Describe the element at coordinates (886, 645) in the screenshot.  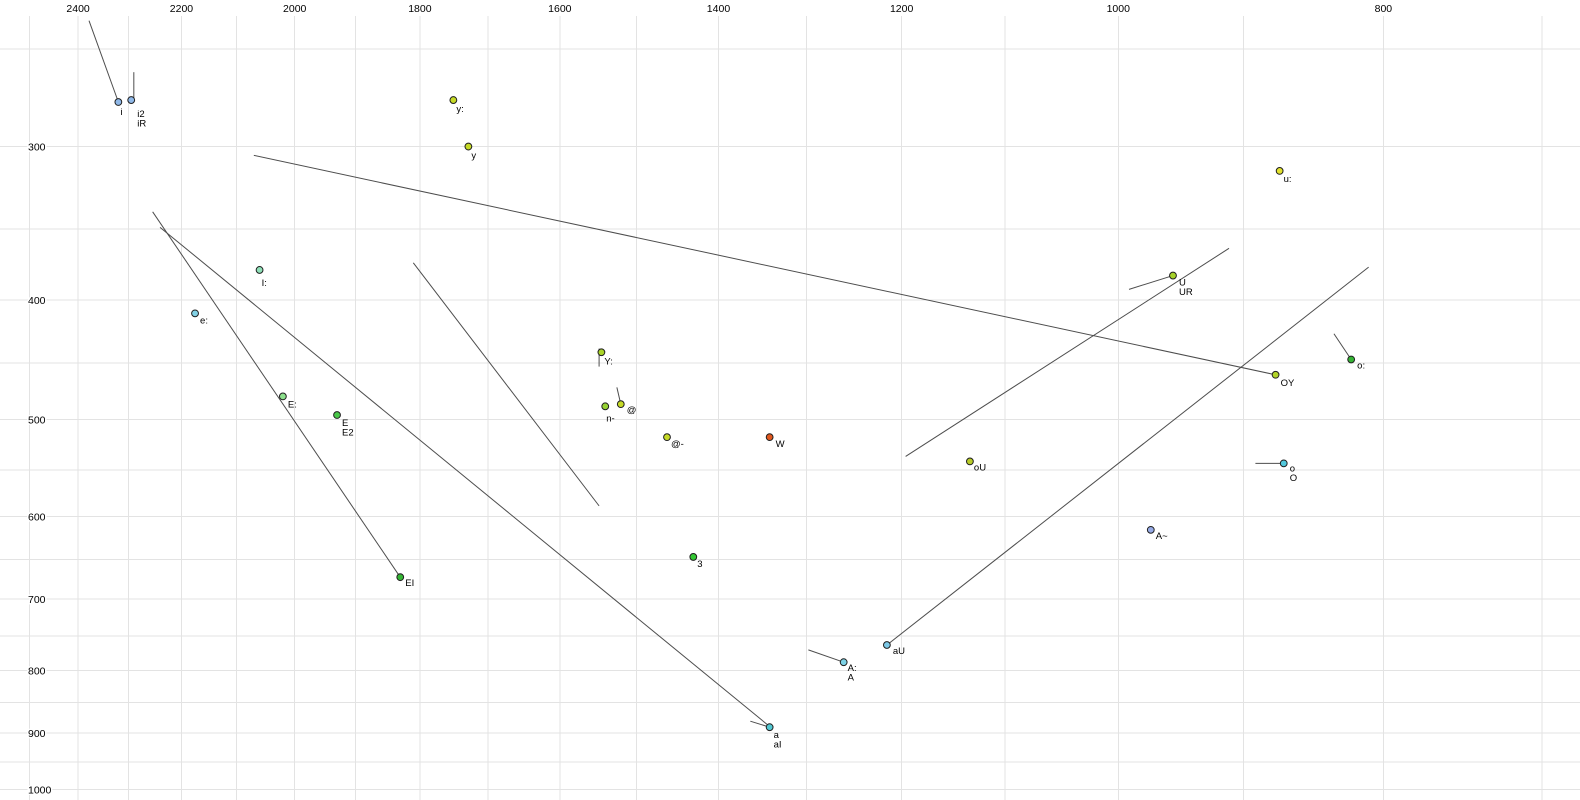
I see `vowel-point-au` at that location.